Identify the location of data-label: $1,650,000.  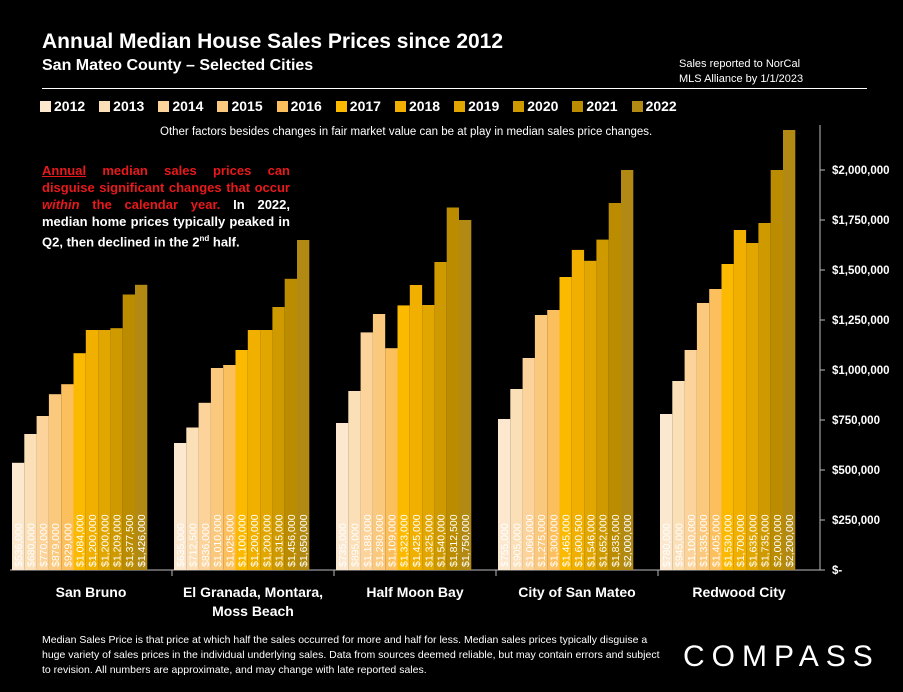
(304, 540).